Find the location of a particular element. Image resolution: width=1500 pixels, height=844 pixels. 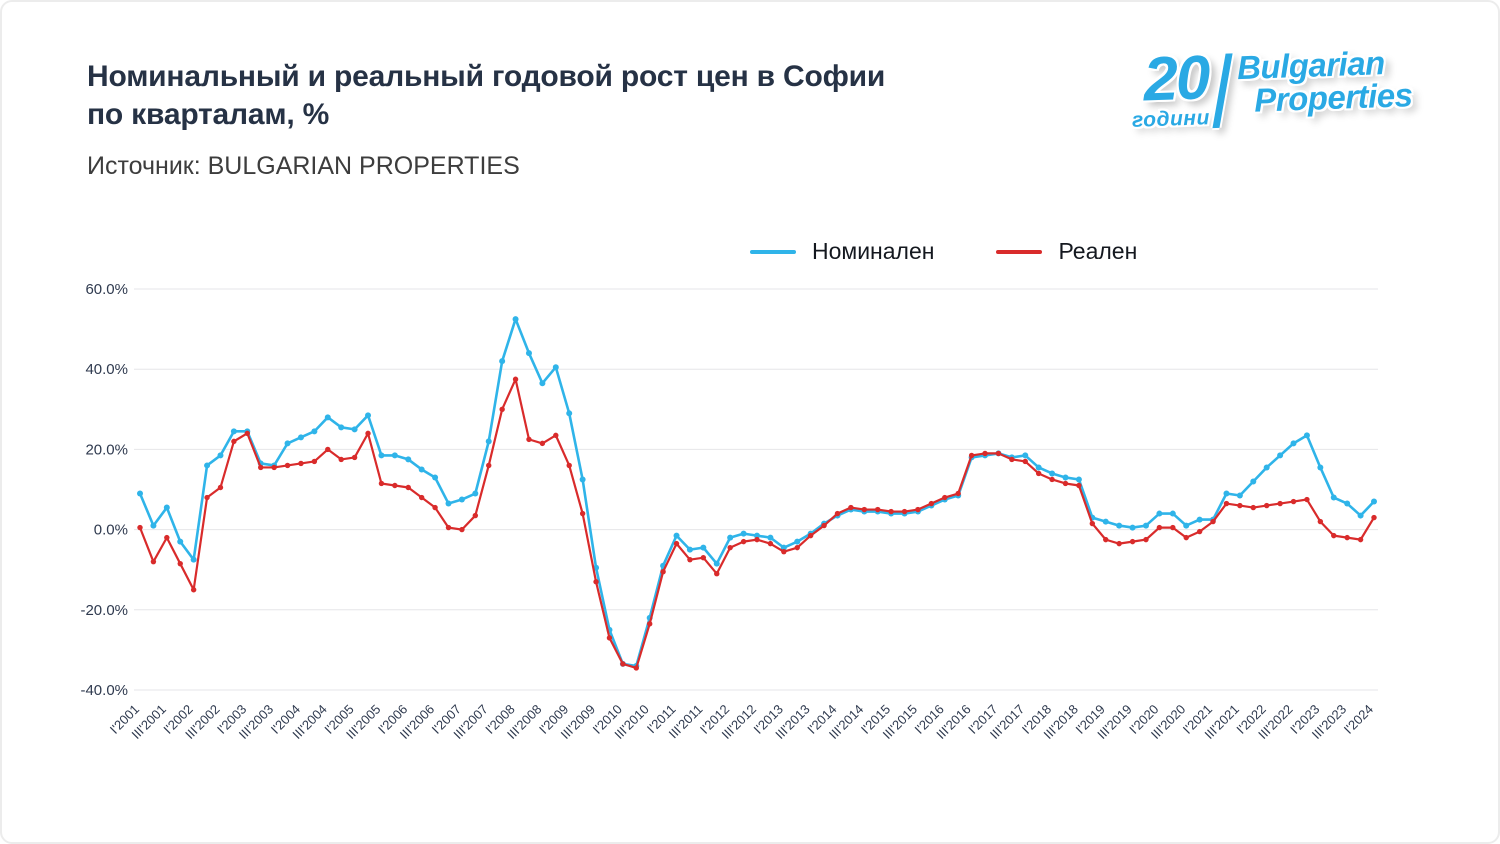

y-tick-label: 40.0% is located at coordinates (106, 369).